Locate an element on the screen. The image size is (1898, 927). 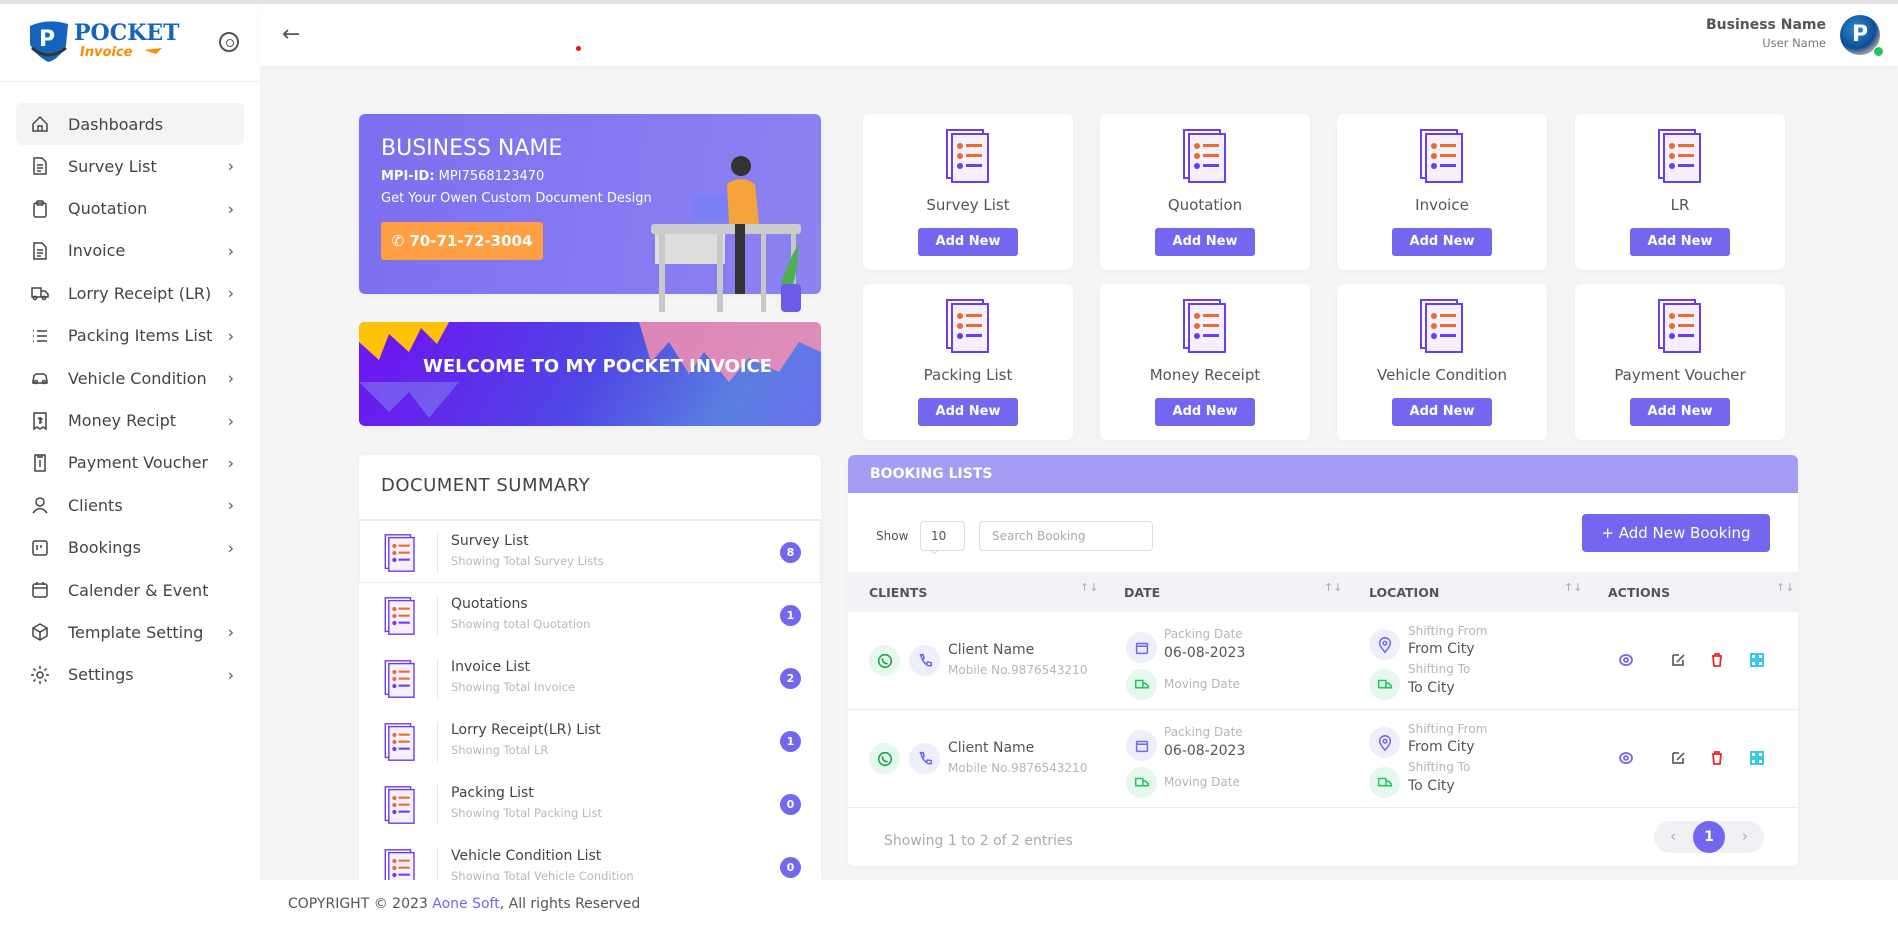
sidebar-item-template-setting: Template Setting › is located at coordinates (130, 632).